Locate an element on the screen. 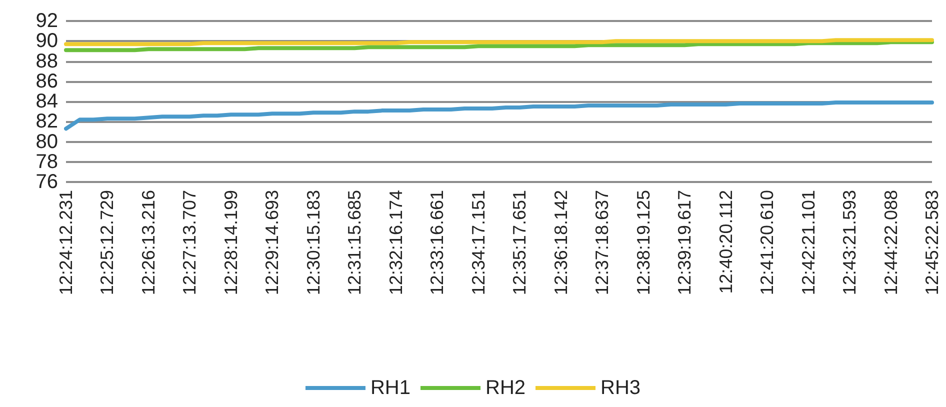 The height and width of the screenshot is (407, 946). x-tick-label: 12:27:13.707 is located at coordinates (190, 243).